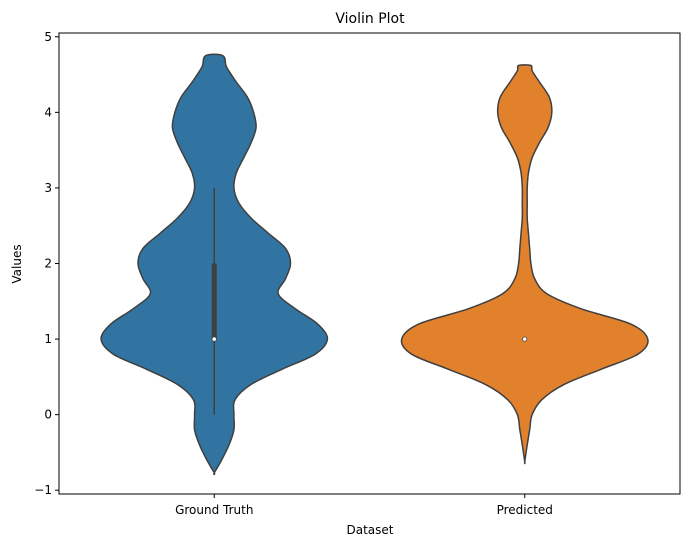  What do you see at coordinates (48, 112) in the screenshot?
I see `y-tick-label: 4` at bounding box center [48, 112].